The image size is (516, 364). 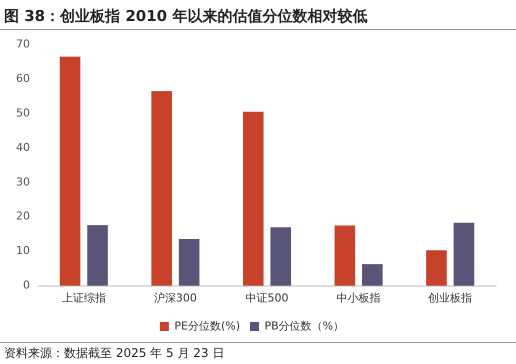 I want to click on legend-label: PE分位数(%), so click(x=207, y=325).